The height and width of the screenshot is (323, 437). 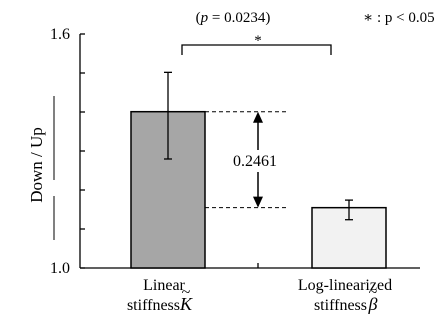 I want to click on significance-star: *, so click(x=258, y=41).